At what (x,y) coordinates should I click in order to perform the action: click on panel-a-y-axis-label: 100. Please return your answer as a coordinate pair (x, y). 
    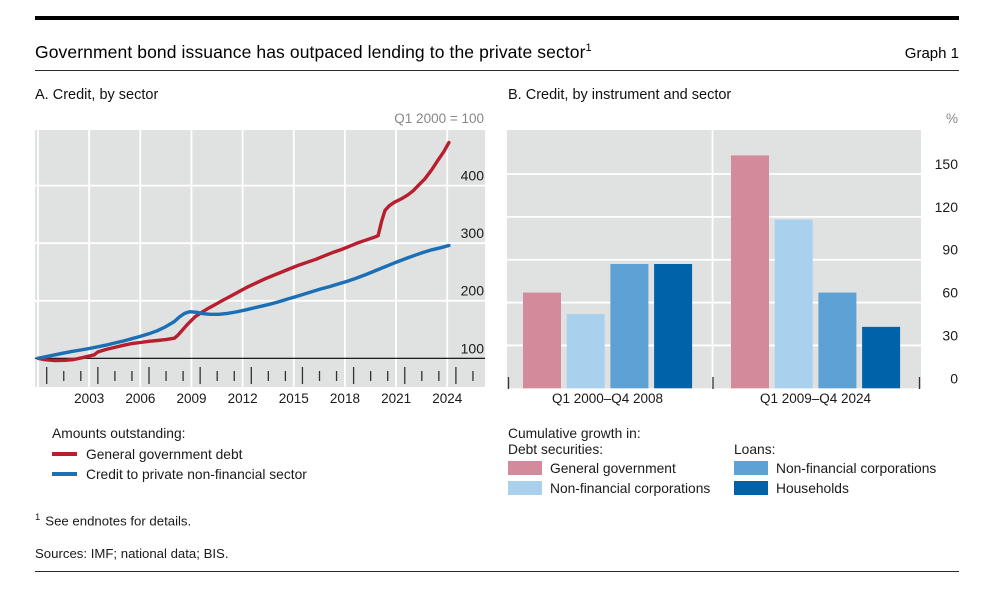
    Looking at the image, I should click on (473, 348).